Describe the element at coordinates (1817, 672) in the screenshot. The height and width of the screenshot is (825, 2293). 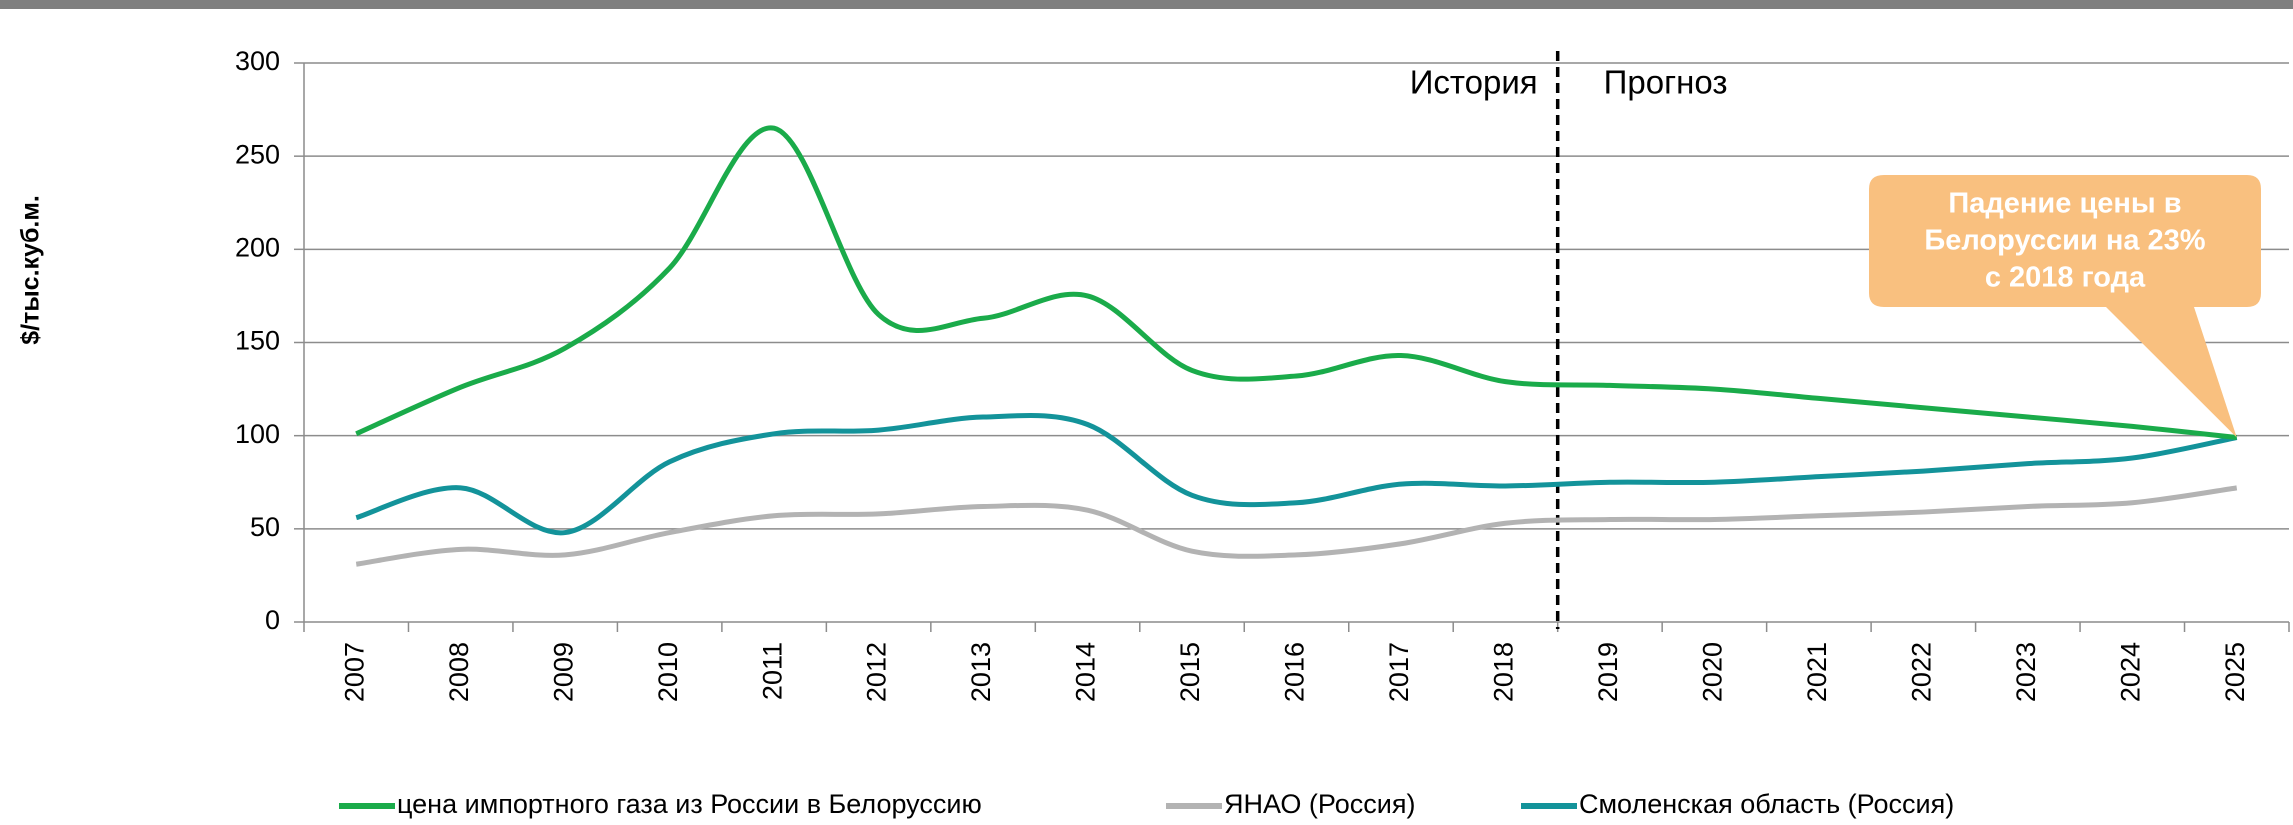
I see `x-tick-label: 2021` at that location.